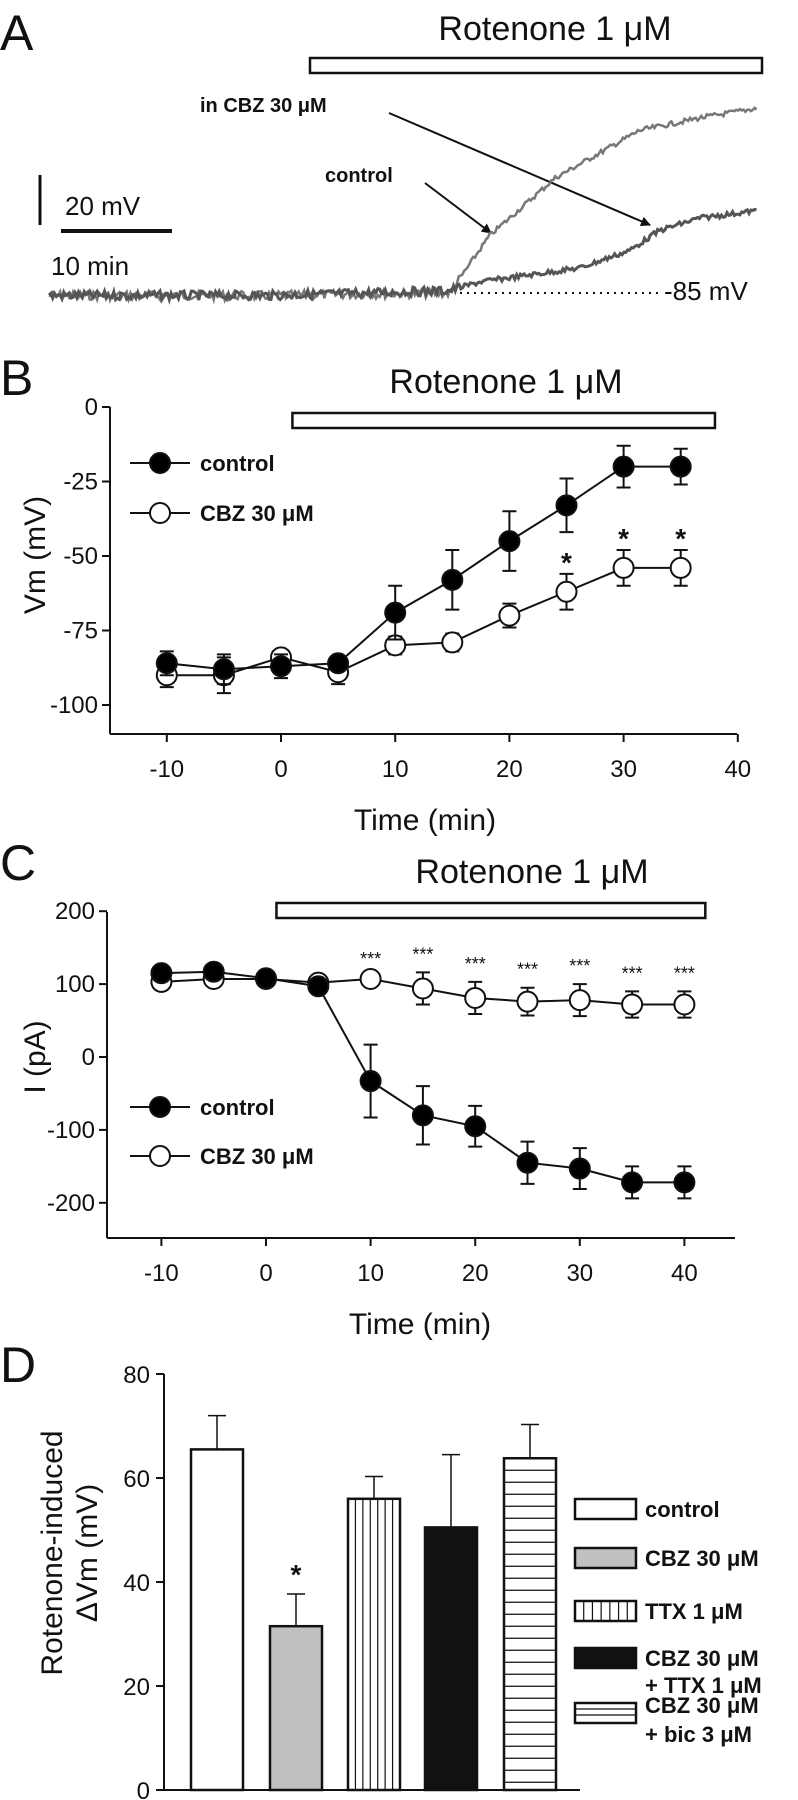 The height and width of the screenshot is (1800, 798). Describe the element at coordinates (536, 65) in the screenshot. I see `rotenone-bar-a` at that location.